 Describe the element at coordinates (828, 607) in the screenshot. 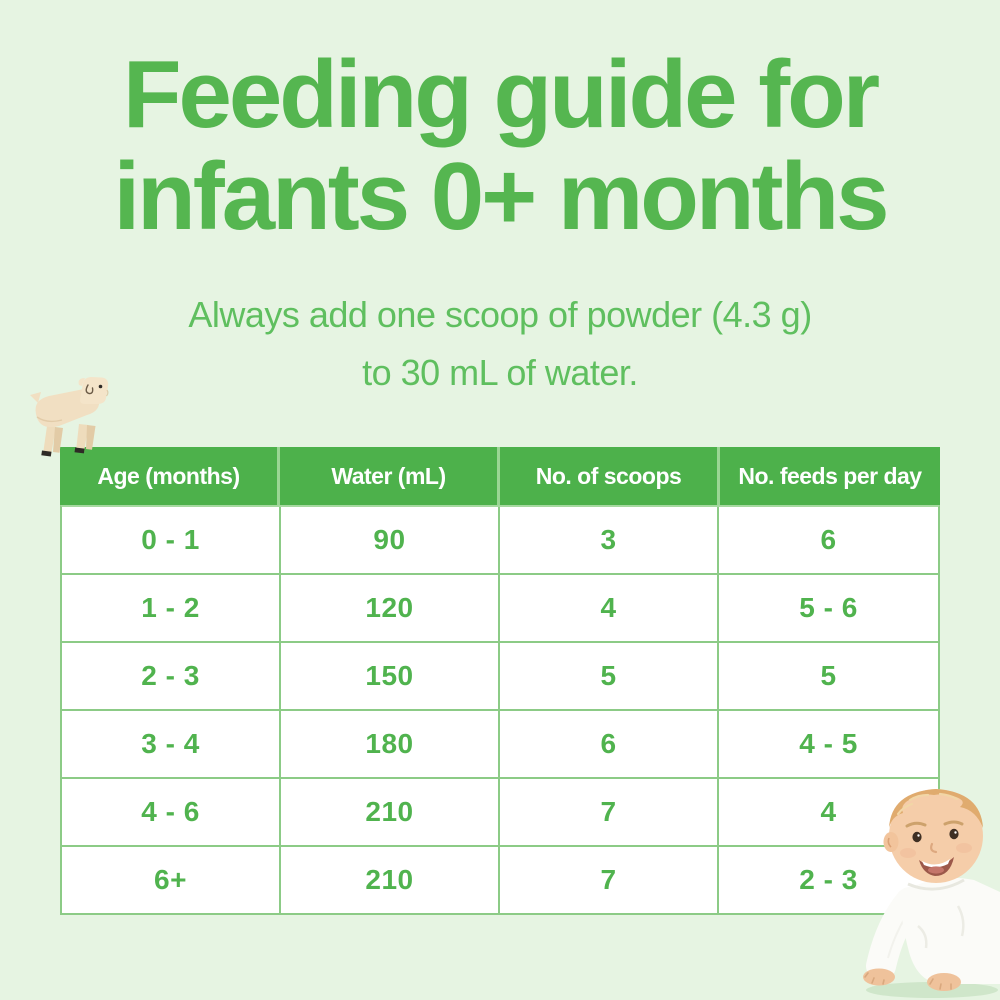

I see `cell-feeds: 5 - 6` at that location.